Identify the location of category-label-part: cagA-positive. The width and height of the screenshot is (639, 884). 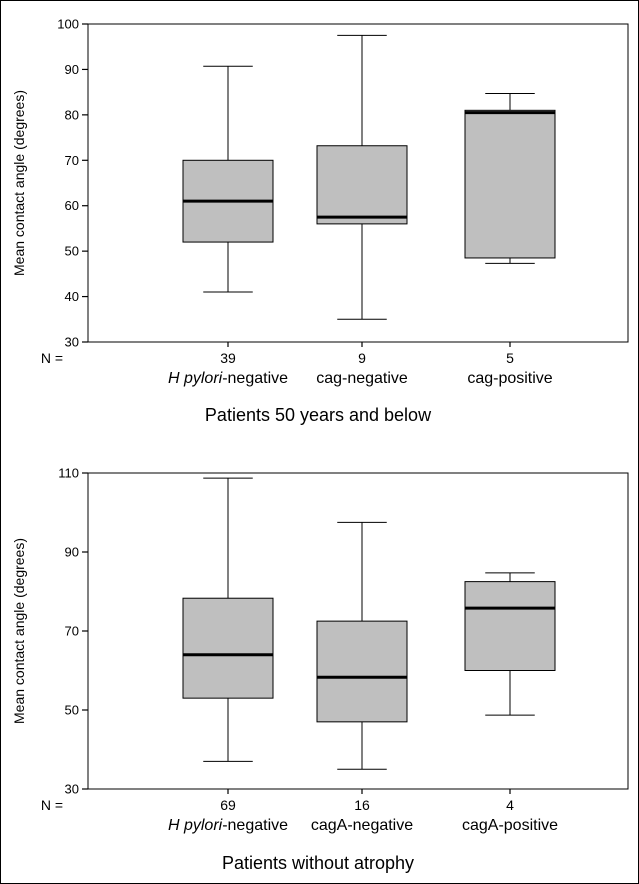
(510, 825).